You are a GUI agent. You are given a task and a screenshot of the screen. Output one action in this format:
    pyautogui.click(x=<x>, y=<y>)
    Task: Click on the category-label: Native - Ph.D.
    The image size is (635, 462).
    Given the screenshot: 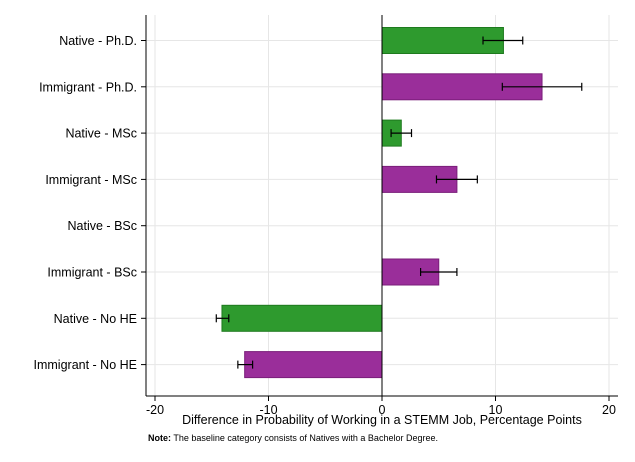 What is the action you would take?
    pyautogui.click(x=98, y=41)
    